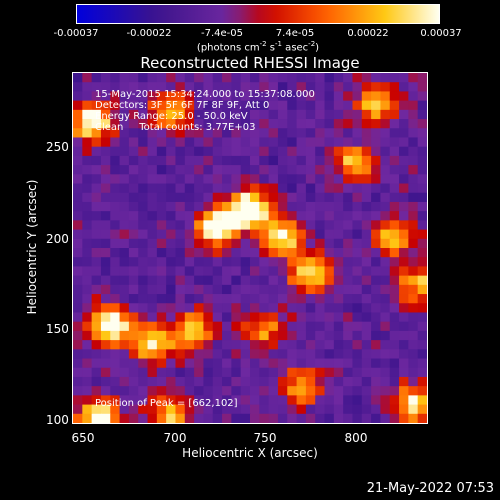  I want to click on colorbar-tick: -0.00022, so click(149, 33).